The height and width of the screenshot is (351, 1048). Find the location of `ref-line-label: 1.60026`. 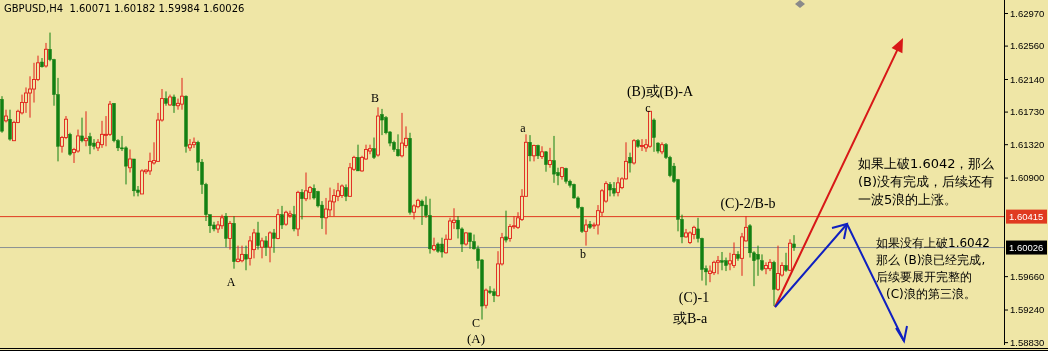

ref-line-label: 1.60026 is located at coordinates (1026, 247).